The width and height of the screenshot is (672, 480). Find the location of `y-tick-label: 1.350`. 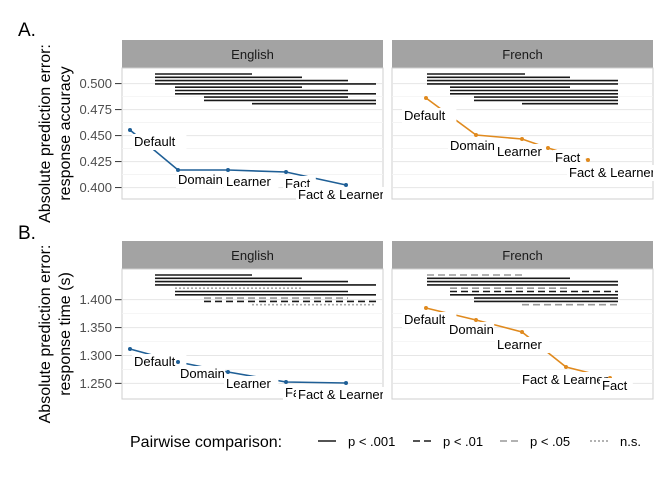

y-tick-label: 1.350 is located at coordinates (95, 327).